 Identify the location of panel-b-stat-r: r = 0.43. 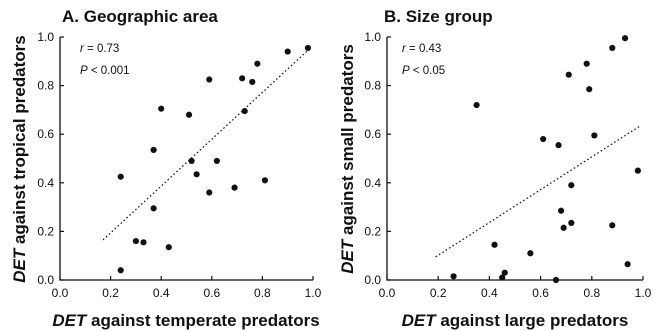
(421, 49).